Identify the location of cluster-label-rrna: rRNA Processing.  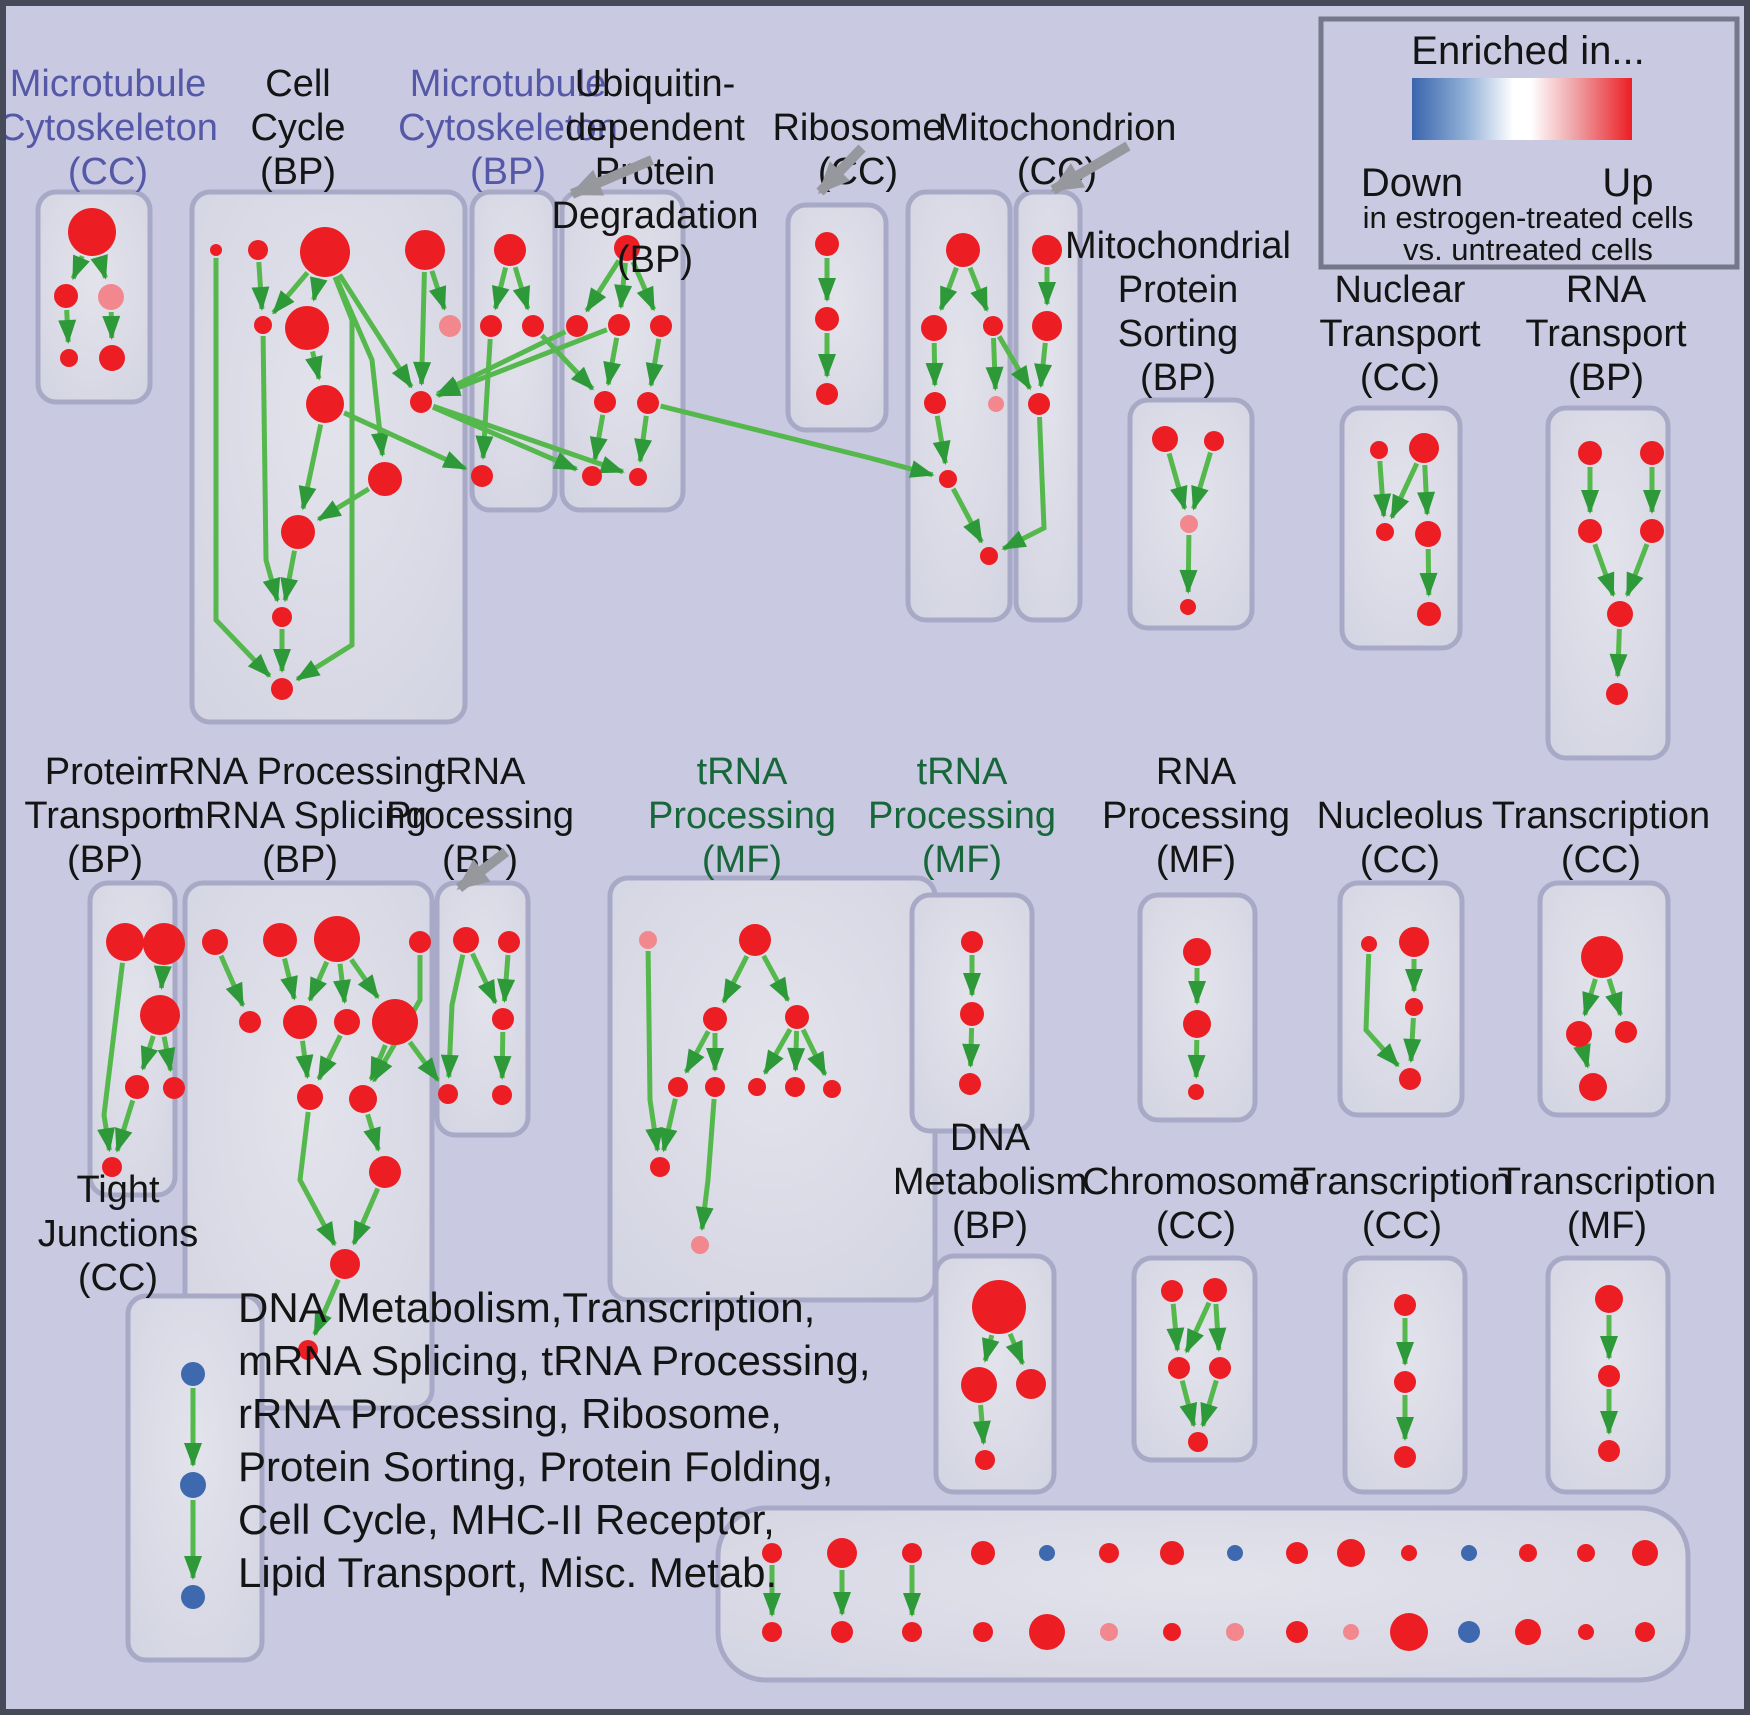
(299, 772).